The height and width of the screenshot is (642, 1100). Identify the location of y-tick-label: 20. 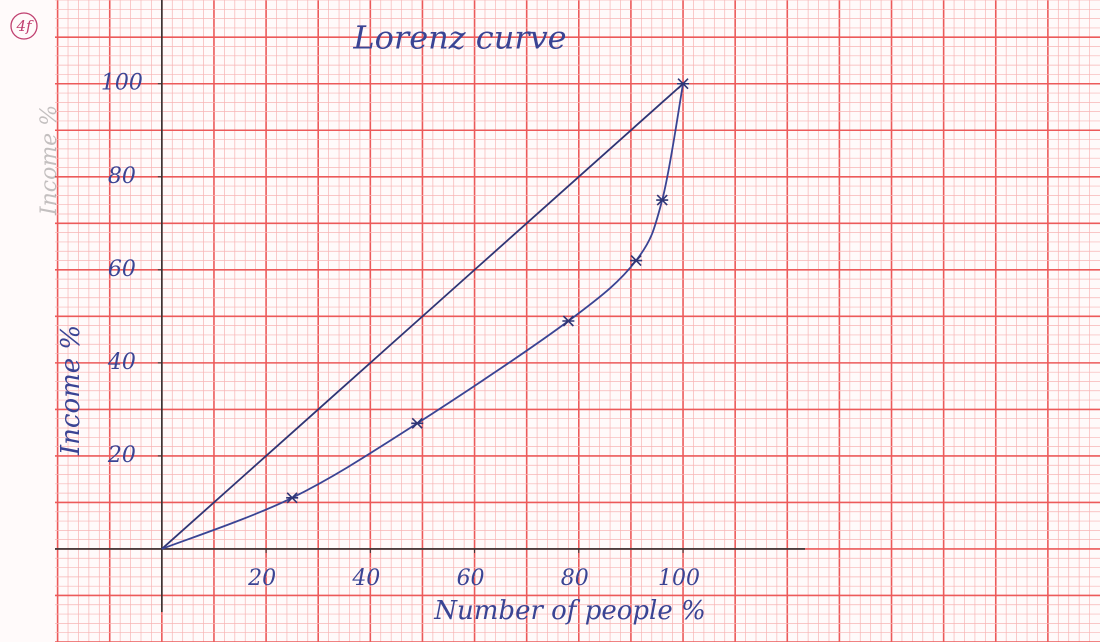
(121, 455).